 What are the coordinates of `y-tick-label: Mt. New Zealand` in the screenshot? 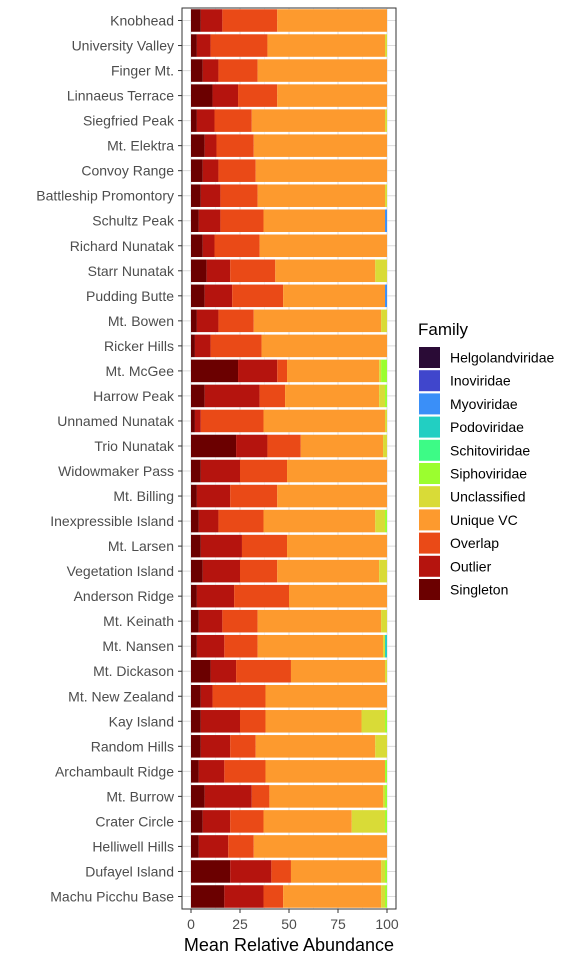 It's located at (121, 696).